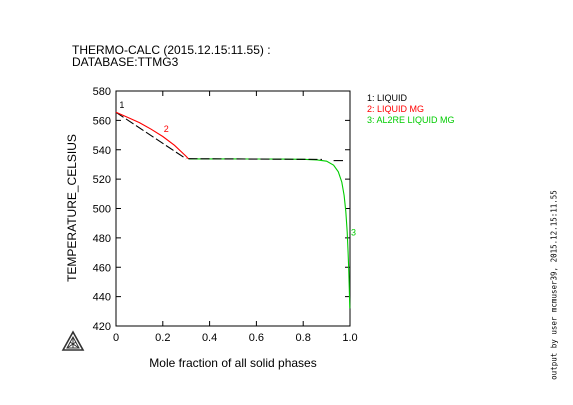 The height and width of the screenshot is (405, 573). I want to click on x-tick-label: 0.2, so click(162, 338).